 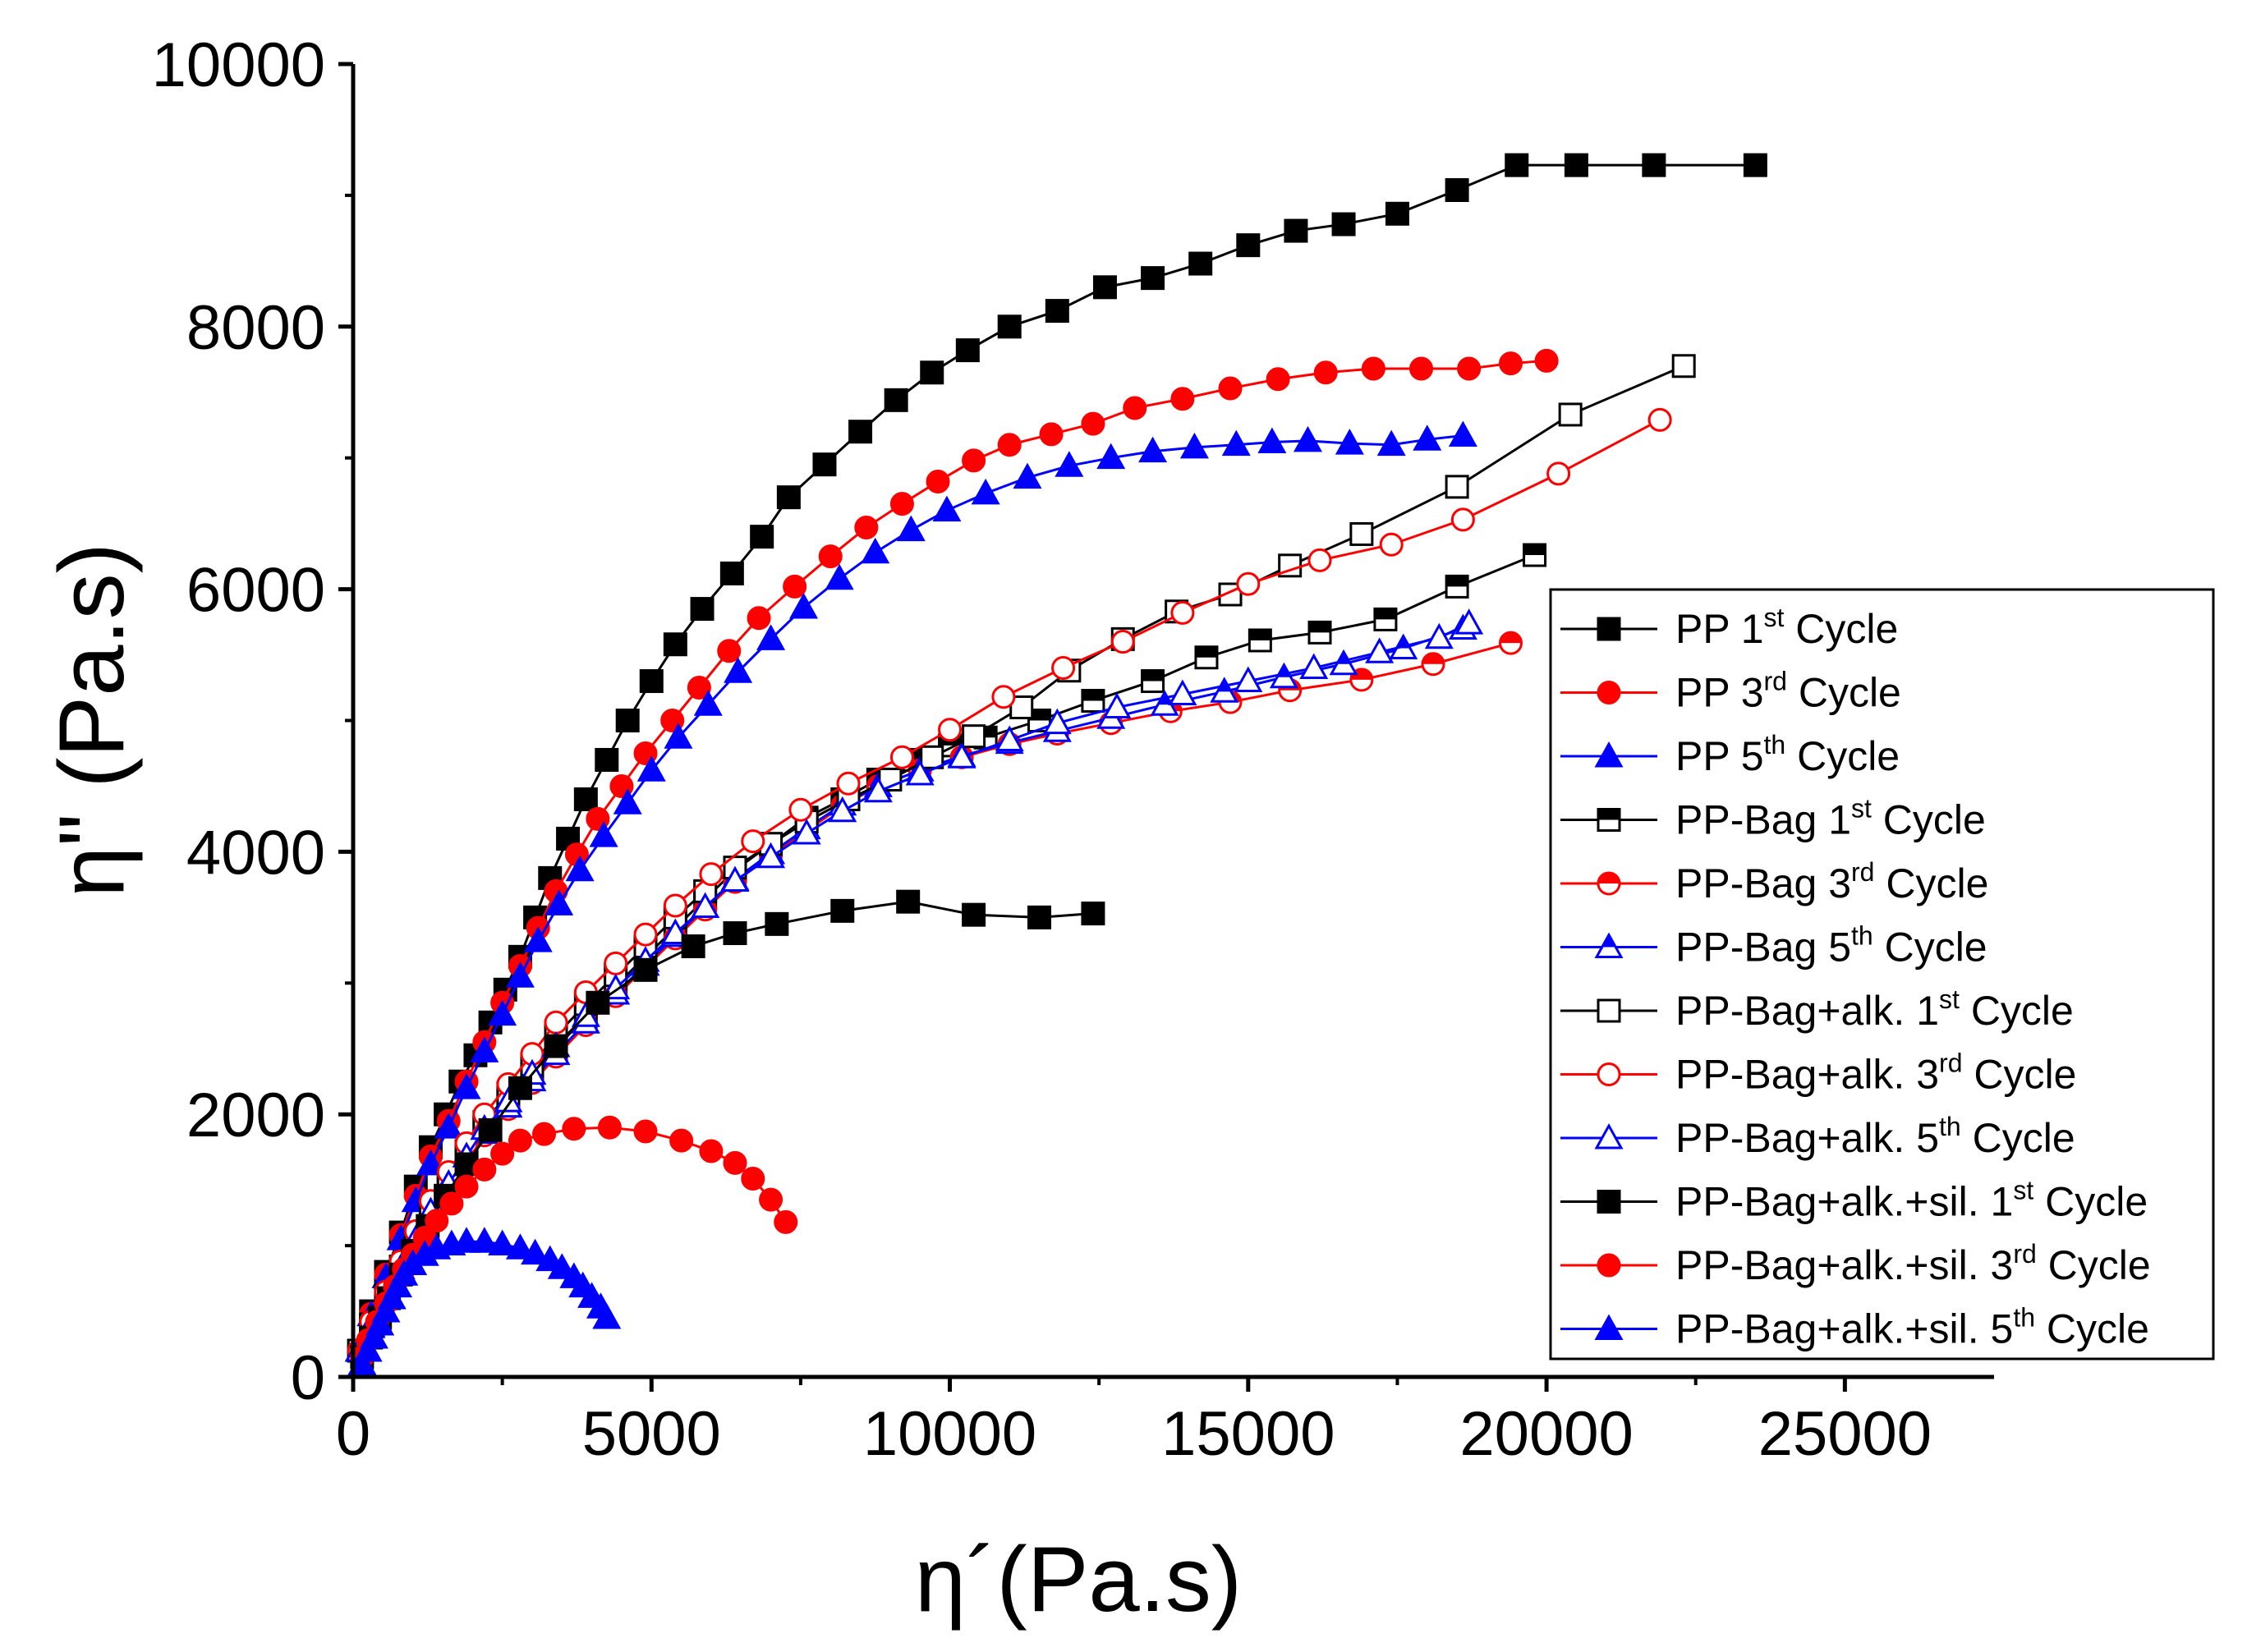 I want to click on legend-label: PP-Bag+alk.+sil. 3rd Cycle, so click(x=1913, y=1263).